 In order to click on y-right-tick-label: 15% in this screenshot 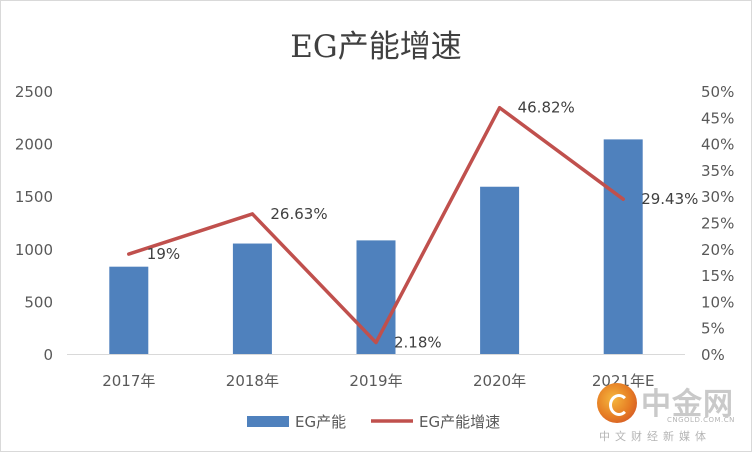, I will do `click(717, 276)`.